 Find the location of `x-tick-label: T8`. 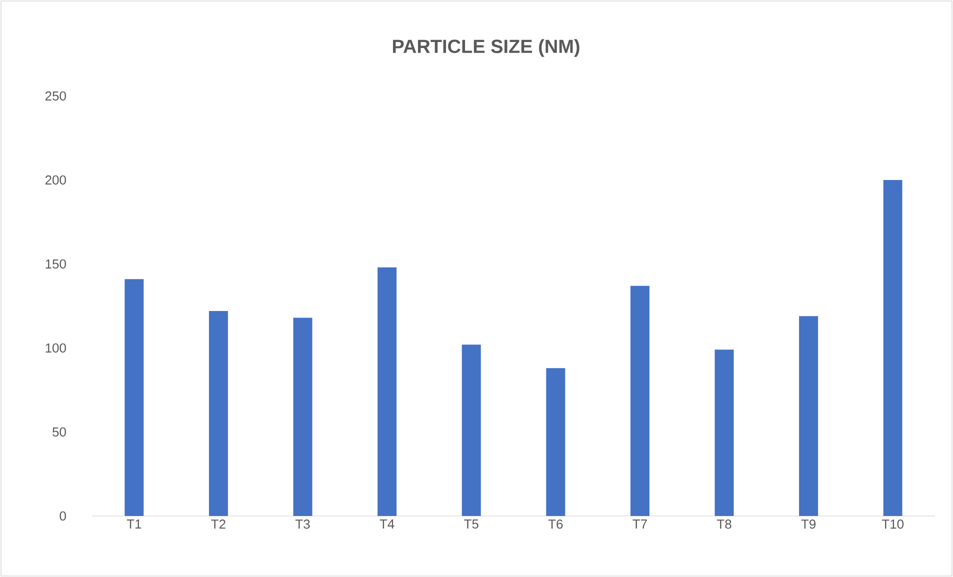

x-tick-label: T8 is located at coordinates (724, 524).